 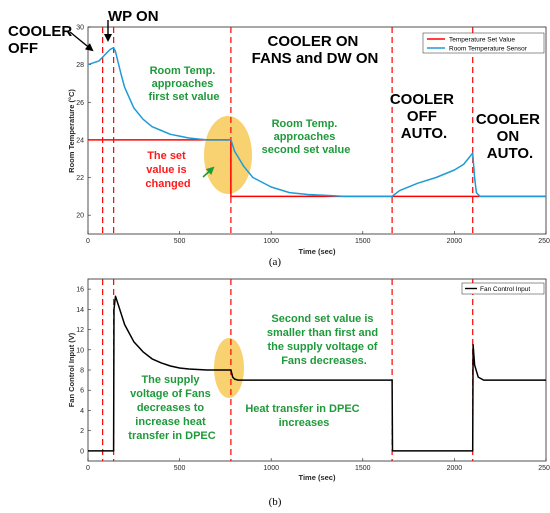 What do you see at coordinates (82, 391) in the screenshot?
I see `y-tick-label: 6` at bounding box center [82, 391].